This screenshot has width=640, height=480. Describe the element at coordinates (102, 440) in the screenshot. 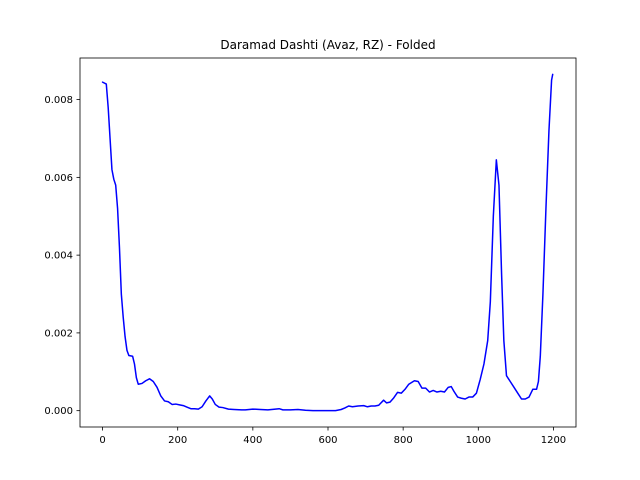

I see `x-tick-label: 0` at that location.